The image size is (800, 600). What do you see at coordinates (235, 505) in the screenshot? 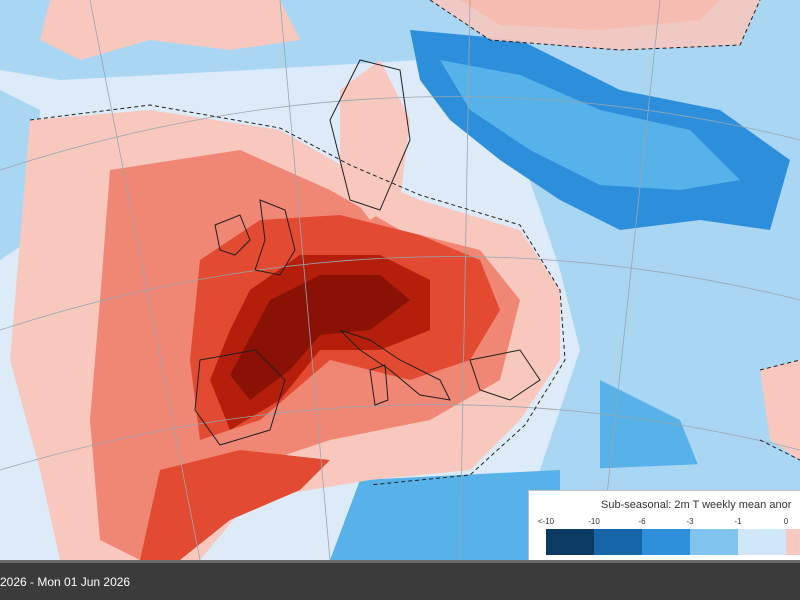
I see `warm-north-africa` at bounding box center [235, 505].